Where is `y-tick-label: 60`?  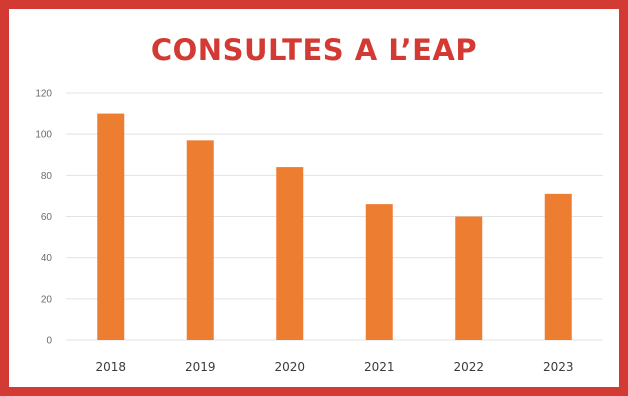
y-tick-label: 60 is located at coordinates (47, 217).